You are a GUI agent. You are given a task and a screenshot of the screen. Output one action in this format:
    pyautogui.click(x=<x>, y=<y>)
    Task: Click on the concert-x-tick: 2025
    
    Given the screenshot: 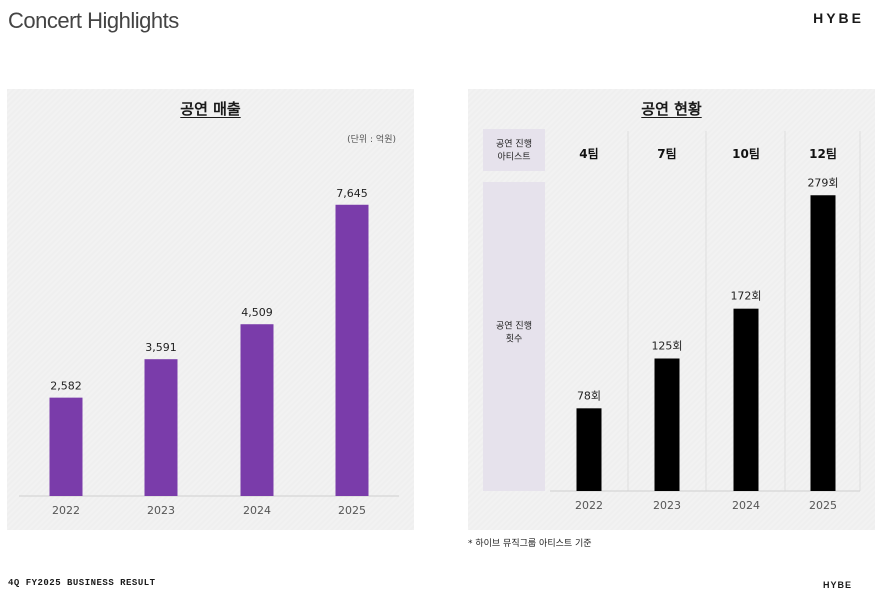 What is the action you would take?
    pyautogui.click(x=823, y=505)
    